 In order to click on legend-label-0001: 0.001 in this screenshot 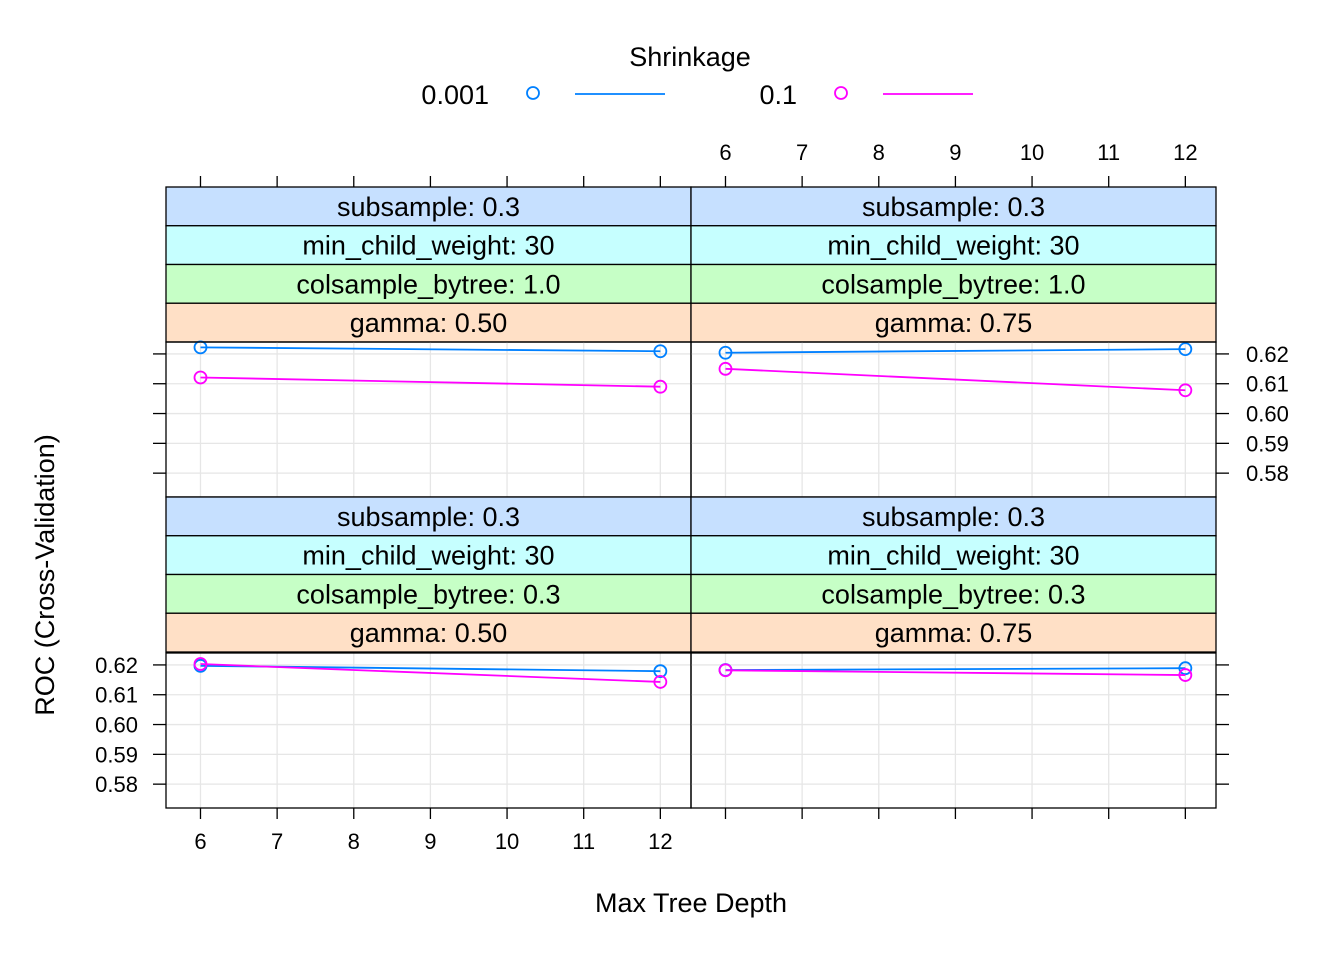, I will do `click(455, 95)`.